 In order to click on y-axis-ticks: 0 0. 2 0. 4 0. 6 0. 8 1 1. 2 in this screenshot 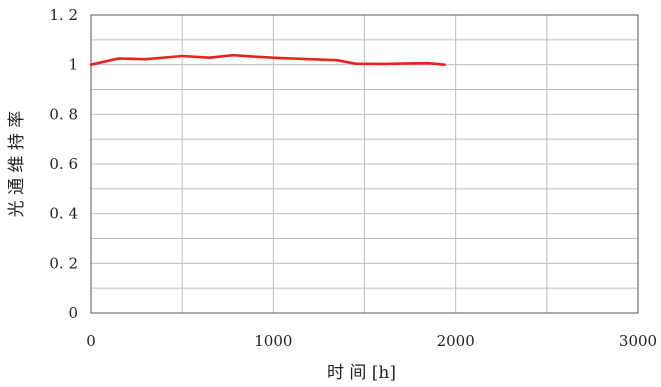, I will do `click(63, 164)`.